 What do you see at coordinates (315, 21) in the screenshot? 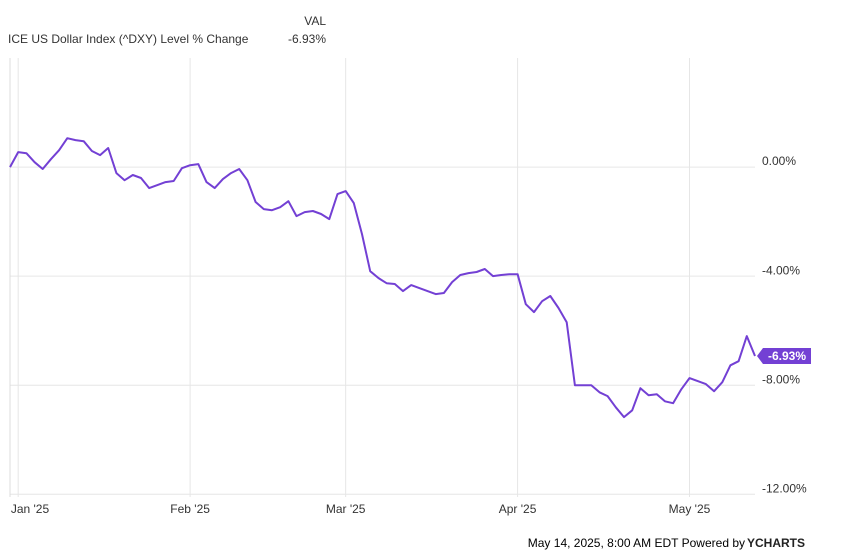
I see `column-header: VAL` at bounding box center [315, 21].